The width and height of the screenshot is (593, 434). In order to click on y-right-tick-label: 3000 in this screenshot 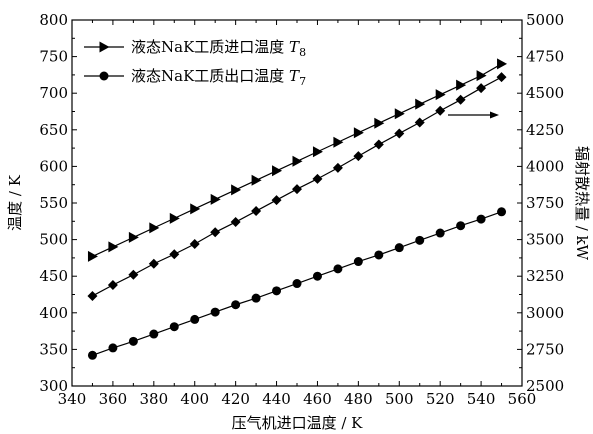, I will do `click(545, 313)`.